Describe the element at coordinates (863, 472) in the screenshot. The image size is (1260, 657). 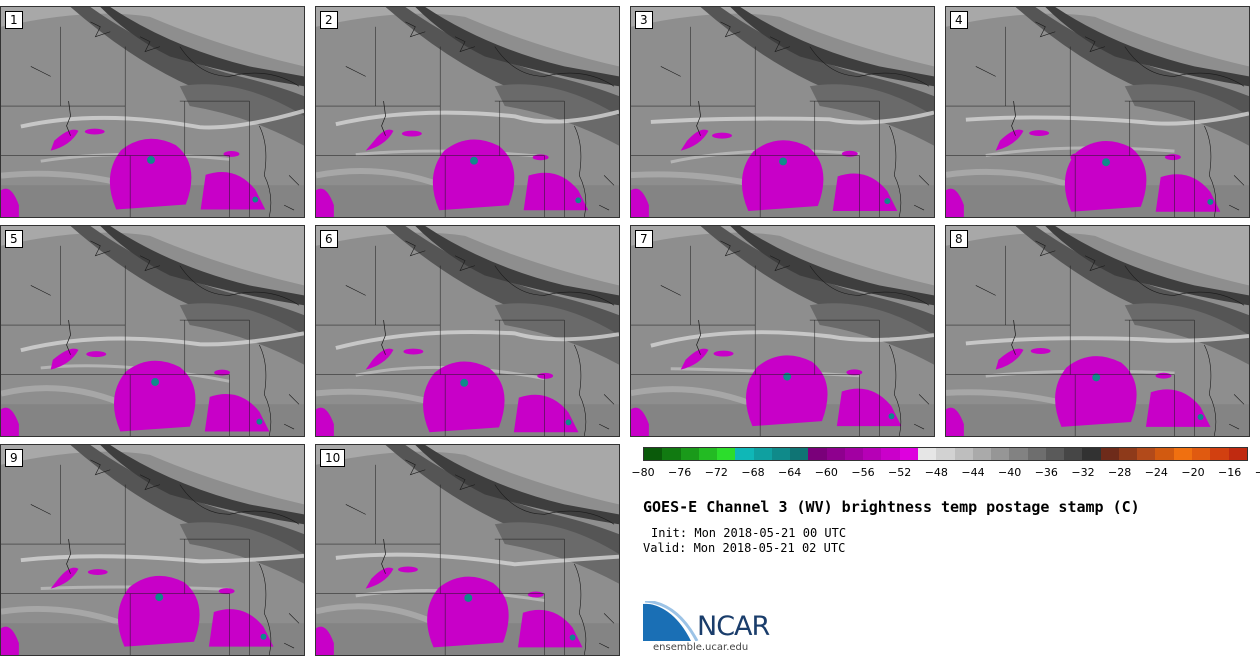
I see `colorbar-tick-label: −56` at that location.